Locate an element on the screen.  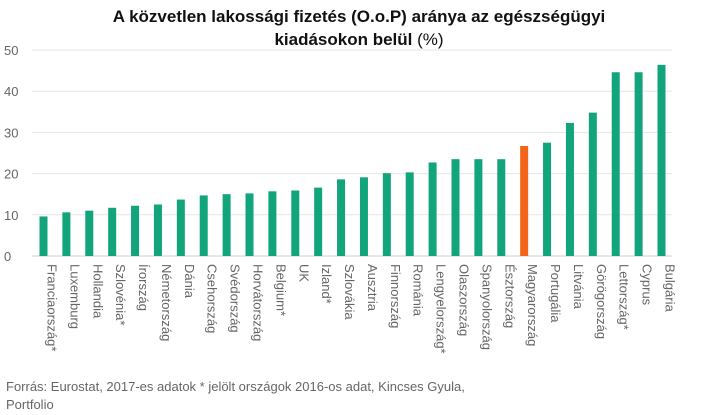
y-tick-label: 40 is located at coordinates (11, 91).